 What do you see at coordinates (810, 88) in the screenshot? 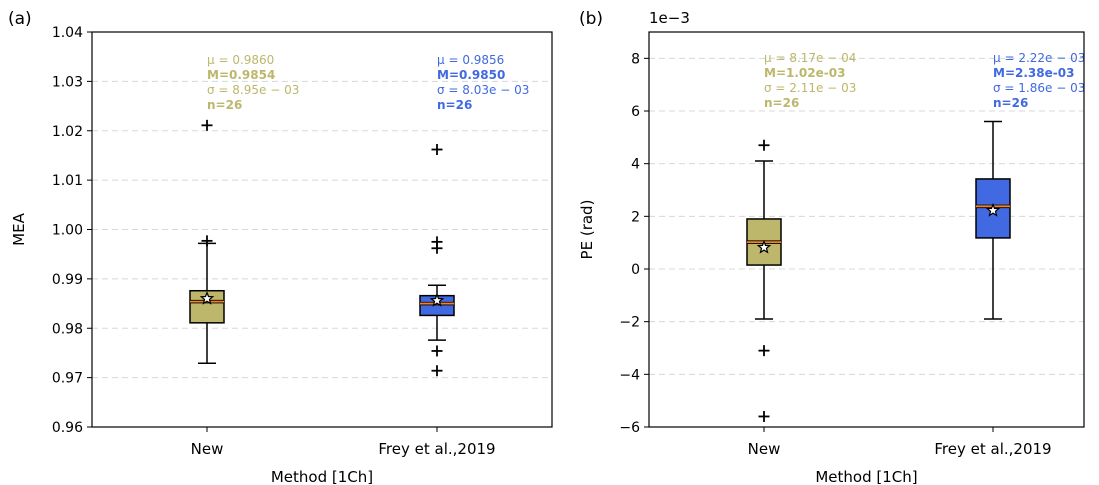
I see `stats-line: σ = 2.11e − 03` at bounding box center [810, 88].